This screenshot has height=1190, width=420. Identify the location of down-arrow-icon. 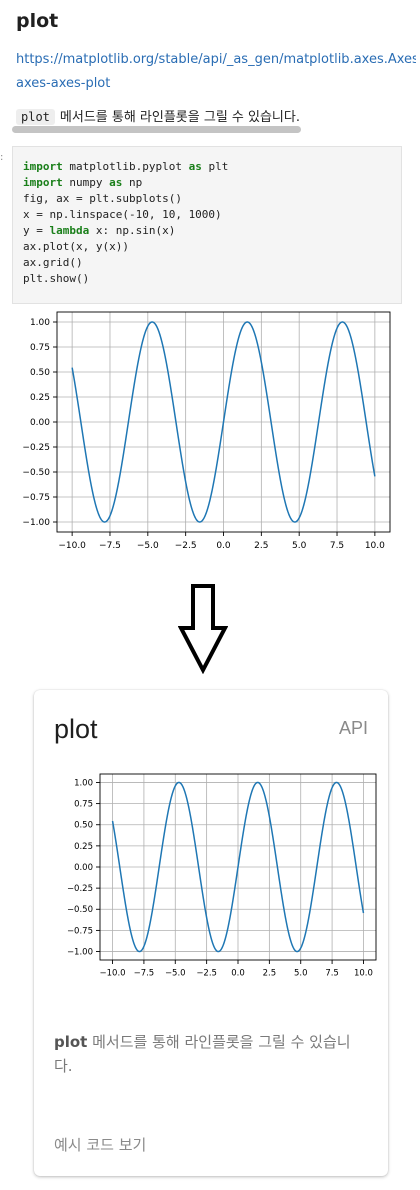
(203, 629).